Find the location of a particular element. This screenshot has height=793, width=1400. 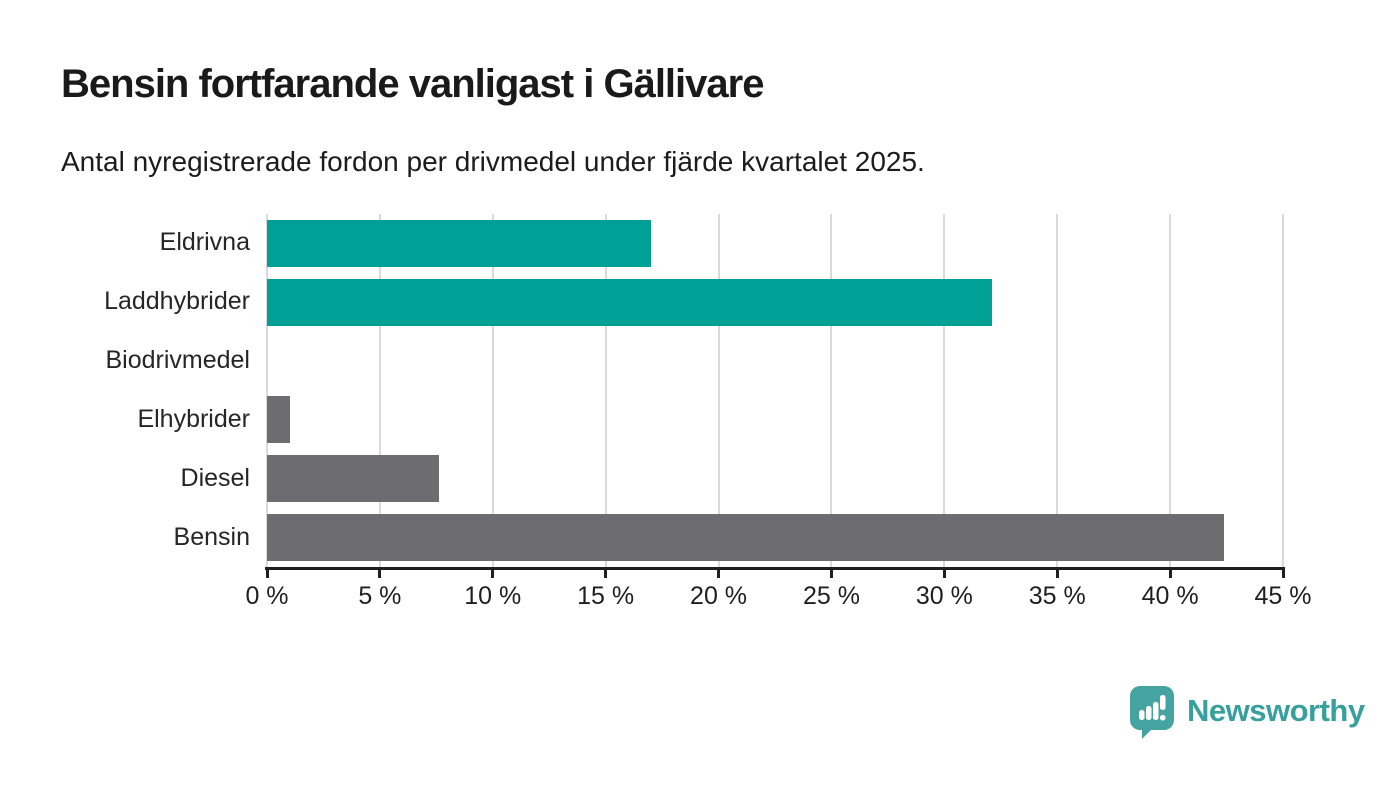

x-tick-label-20: 20 % is located at coordinates (719, 596).